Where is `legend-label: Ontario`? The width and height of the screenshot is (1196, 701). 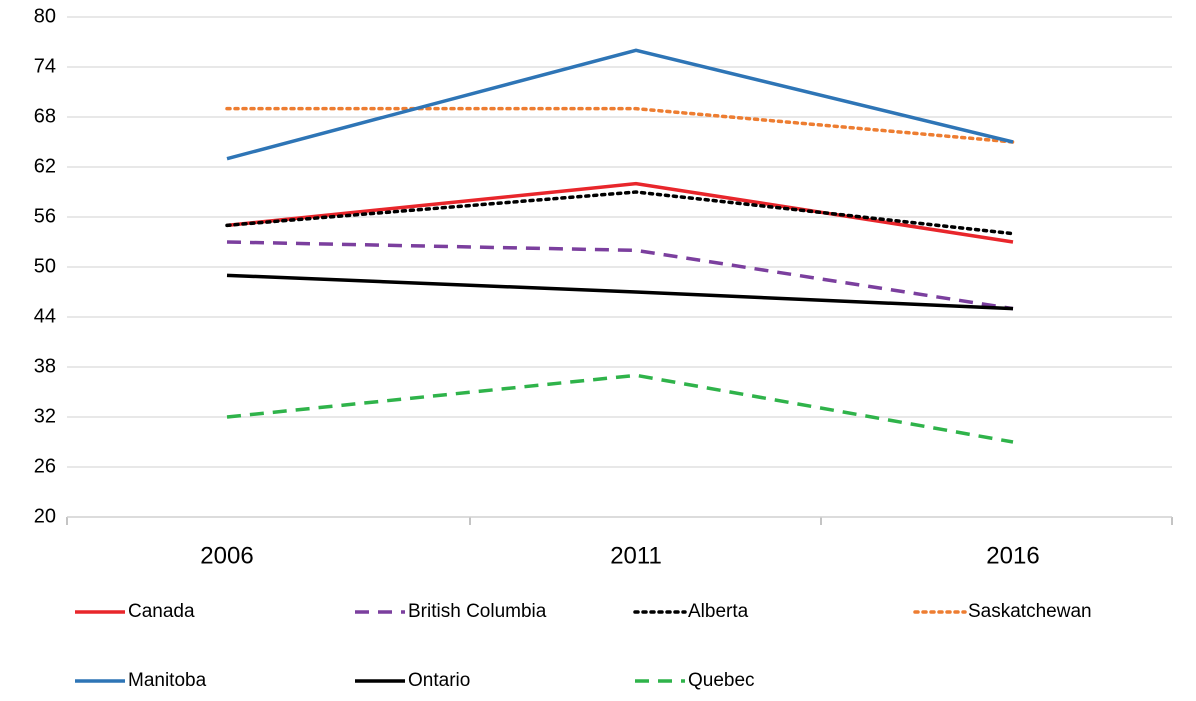 legend-label: Ontario is located at coordinates (439, 680).